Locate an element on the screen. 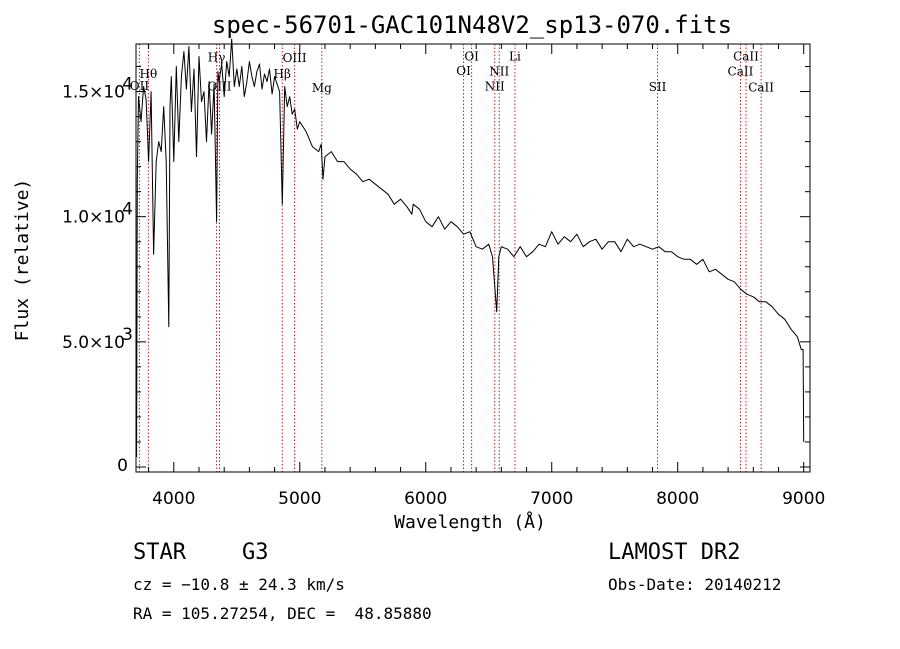  x-tick-label: 9000 is located at coordinates (803, 499).